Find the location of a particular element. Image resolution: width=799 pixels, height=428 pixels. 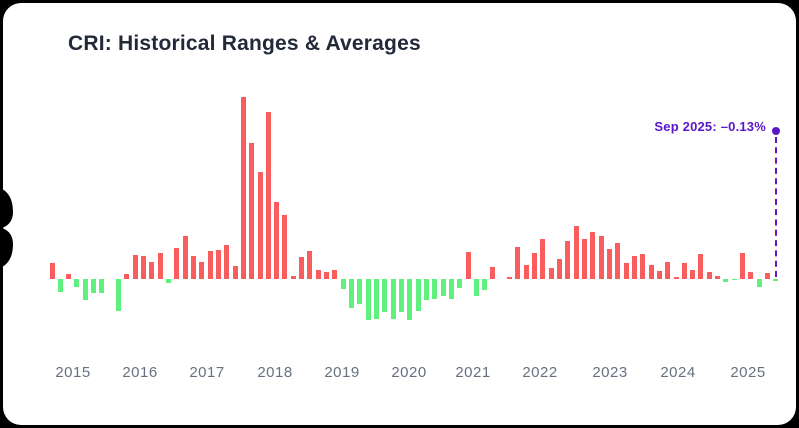

x-axis-label: 2023 is located at coordinates (610, 372).